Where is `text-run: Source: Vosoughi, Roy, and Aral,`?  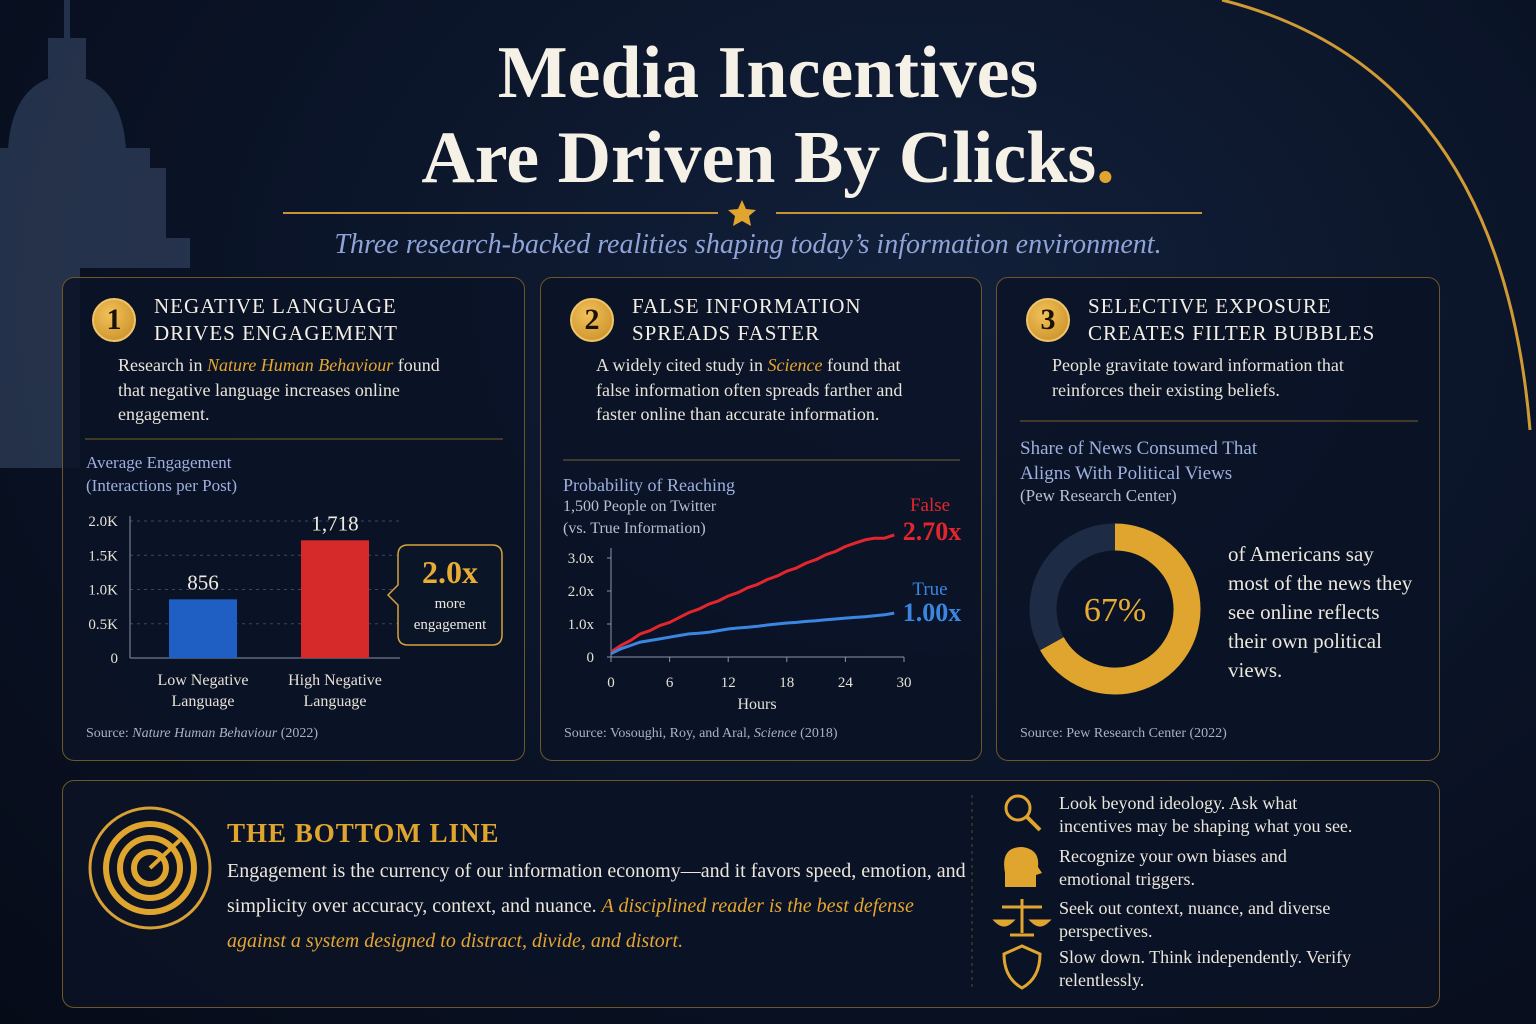 text-run: Source: Vosoughi, Roy, and Aral, is located at coordinates (659, 733).